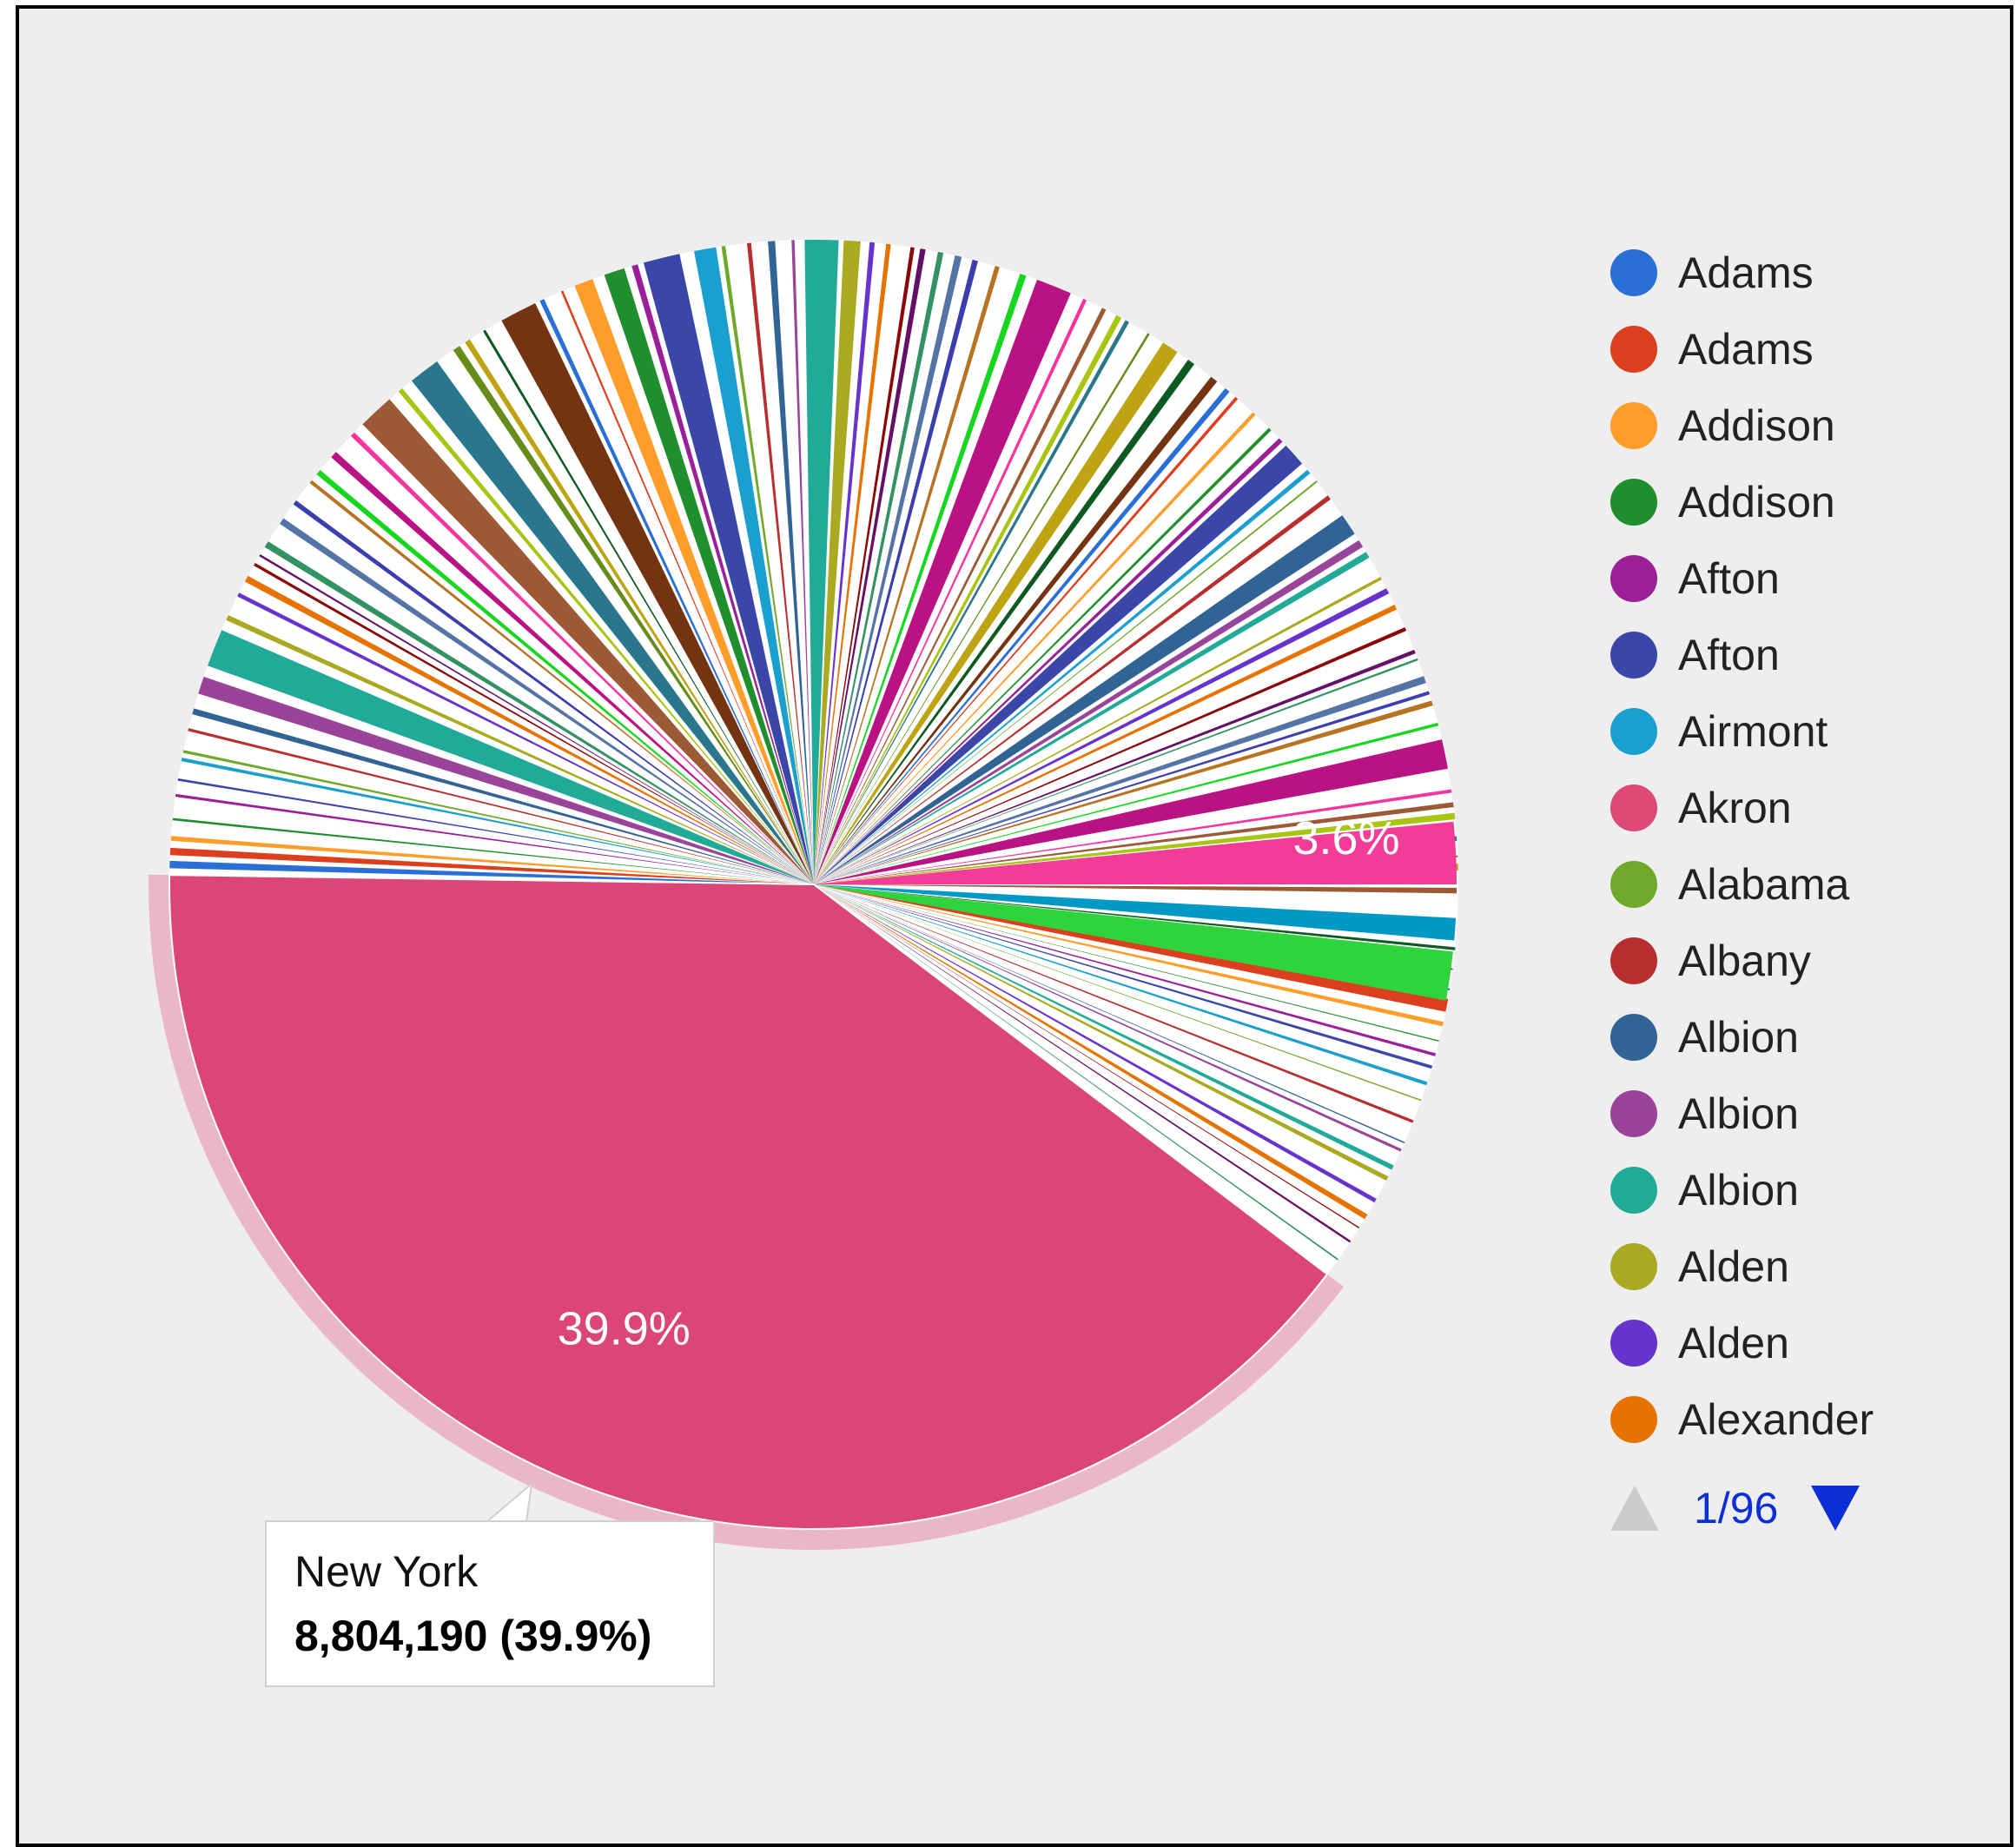  Describe the element at coordinates (1836, 1508) in the screenshot. I see `page-down-icon` at that location.